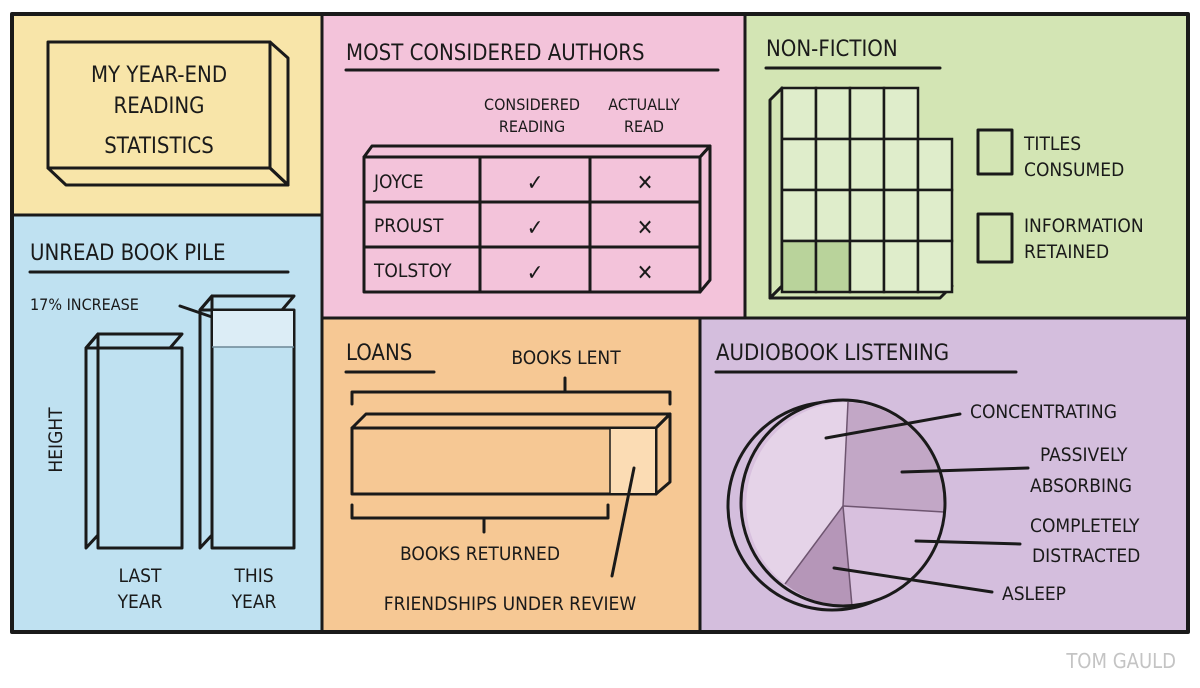  Describe the element at coordinates (1084, 455) in the screenshot. I see `pie-label: PASSIVELY` at that location.